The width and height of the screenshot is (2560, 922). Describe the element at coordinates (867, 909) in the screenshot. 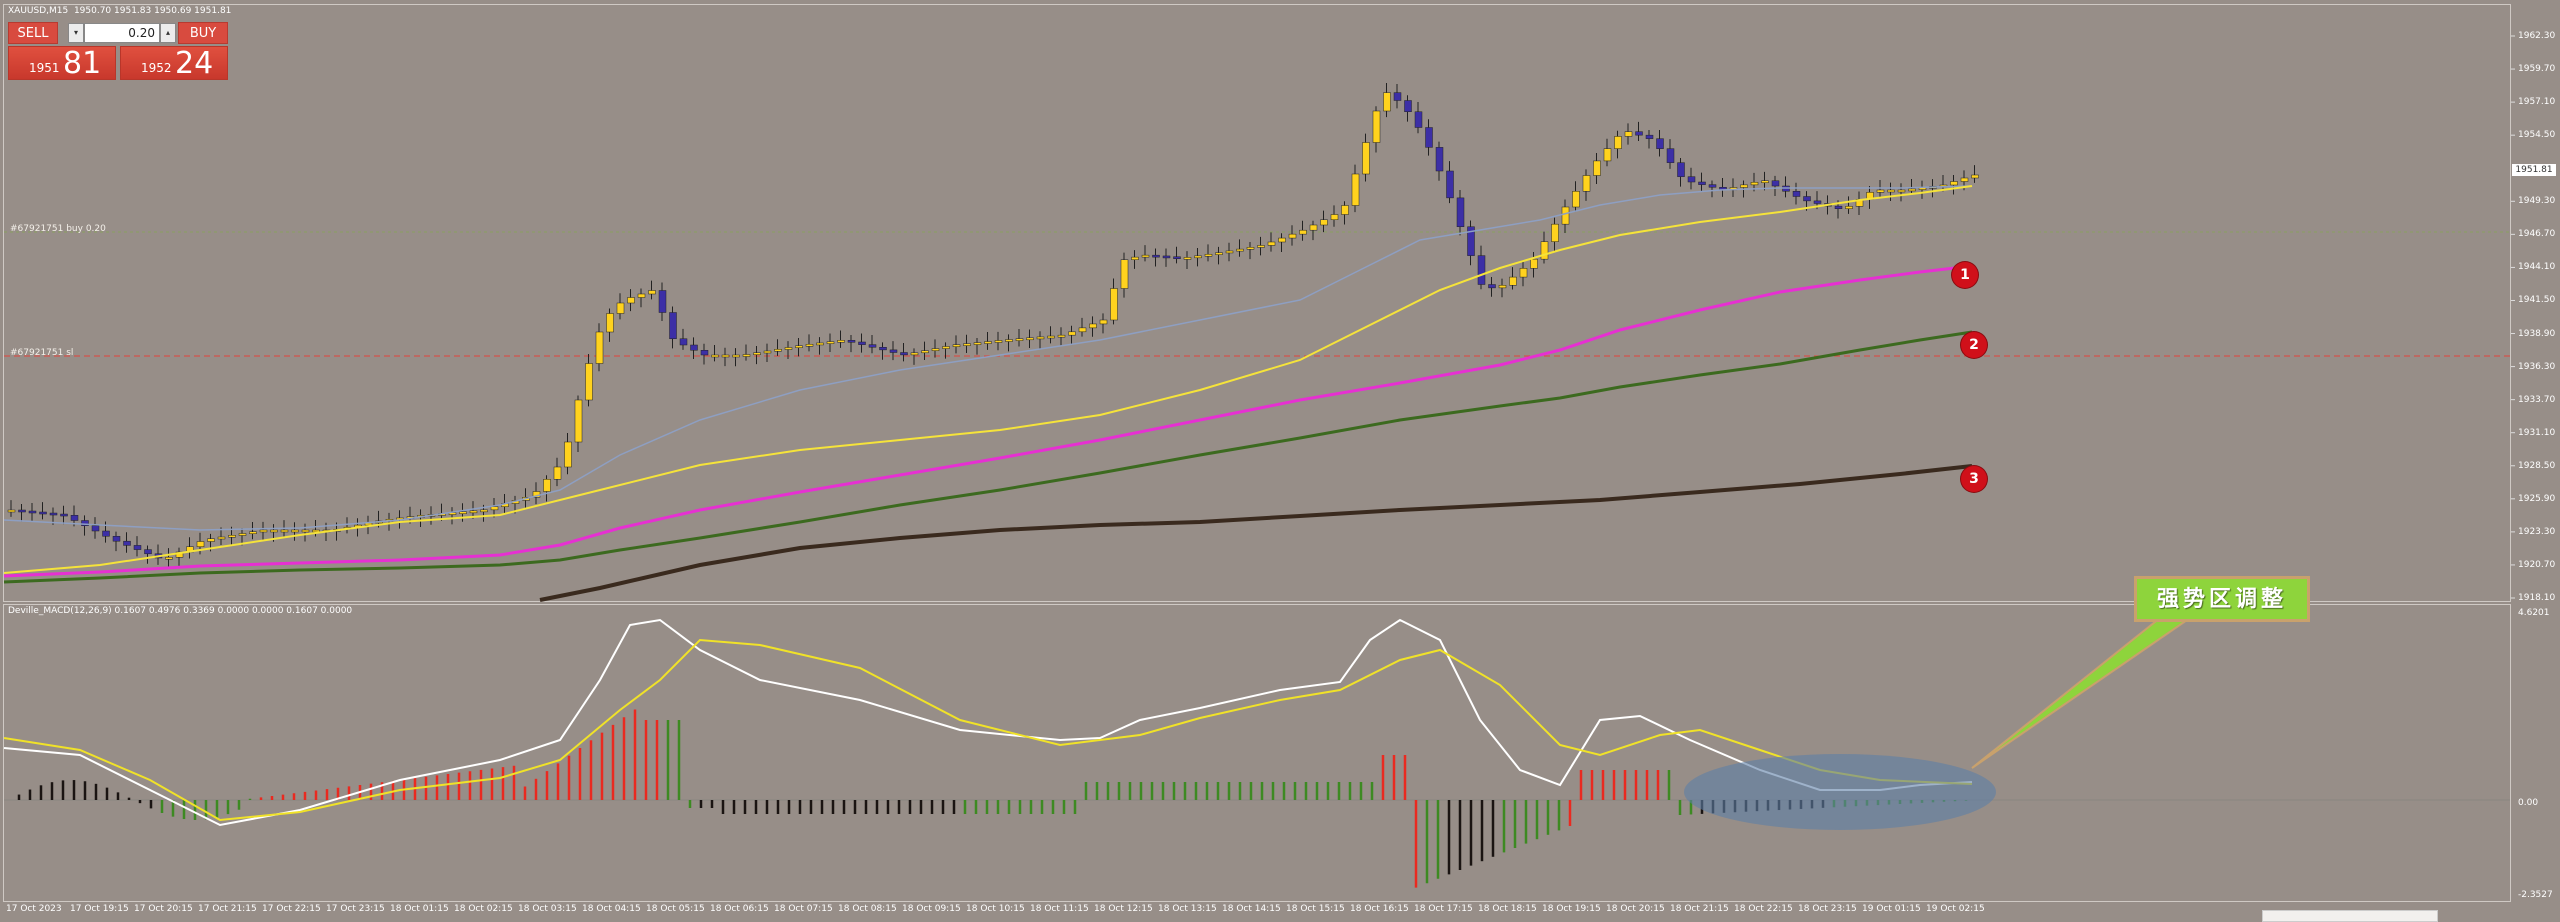

I see `time-axis-tick: 18 Oct 08:15` at that location.